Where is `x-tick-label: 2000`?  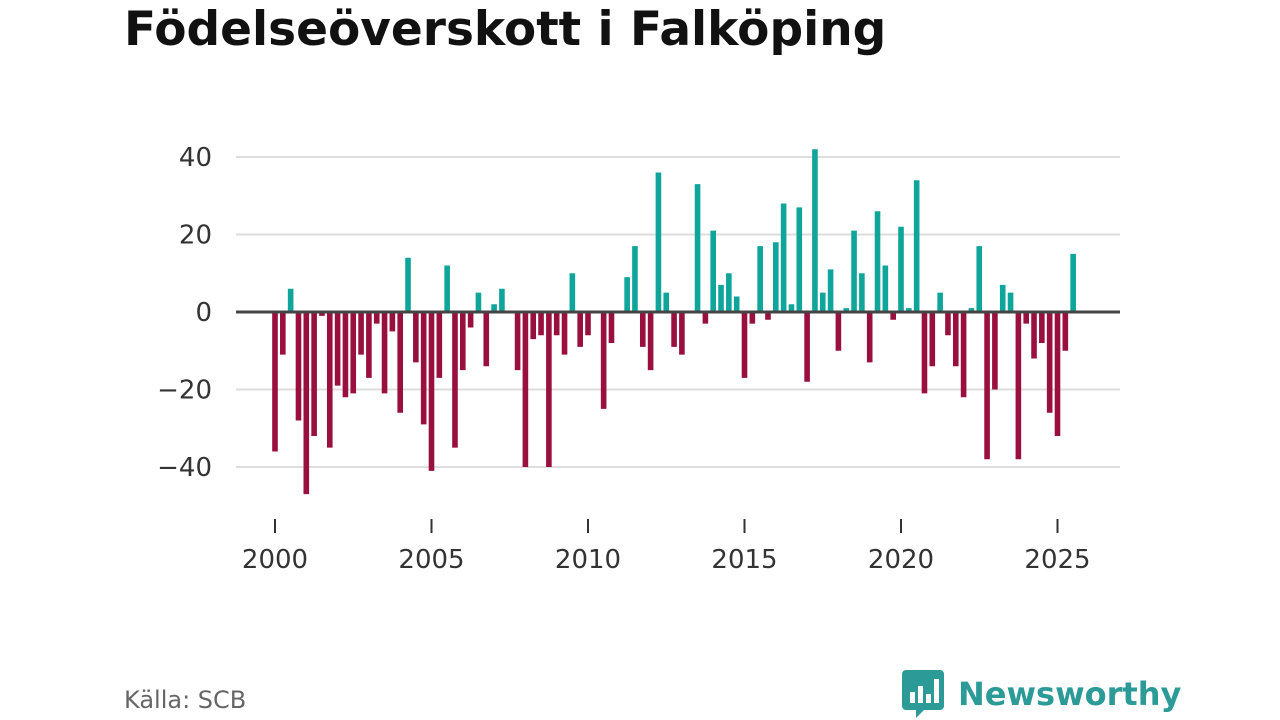 x-tick-label: 2000 is located at coordinates (275, 560).